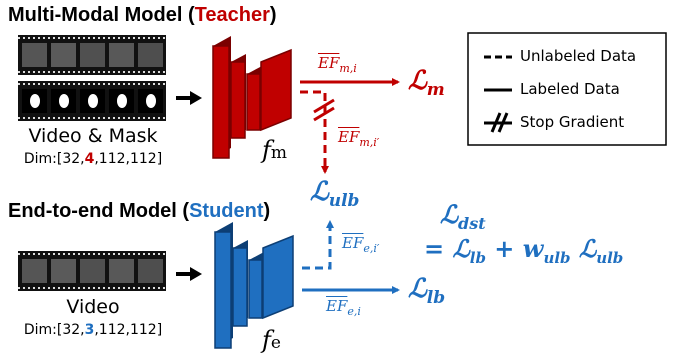 This screenshot has height=360, width=681. What do you see at coordinates (578, 56) in the screenshot?
I see `legend-unlabeled: Unlabeled Data` at bounding box center [578, 56].